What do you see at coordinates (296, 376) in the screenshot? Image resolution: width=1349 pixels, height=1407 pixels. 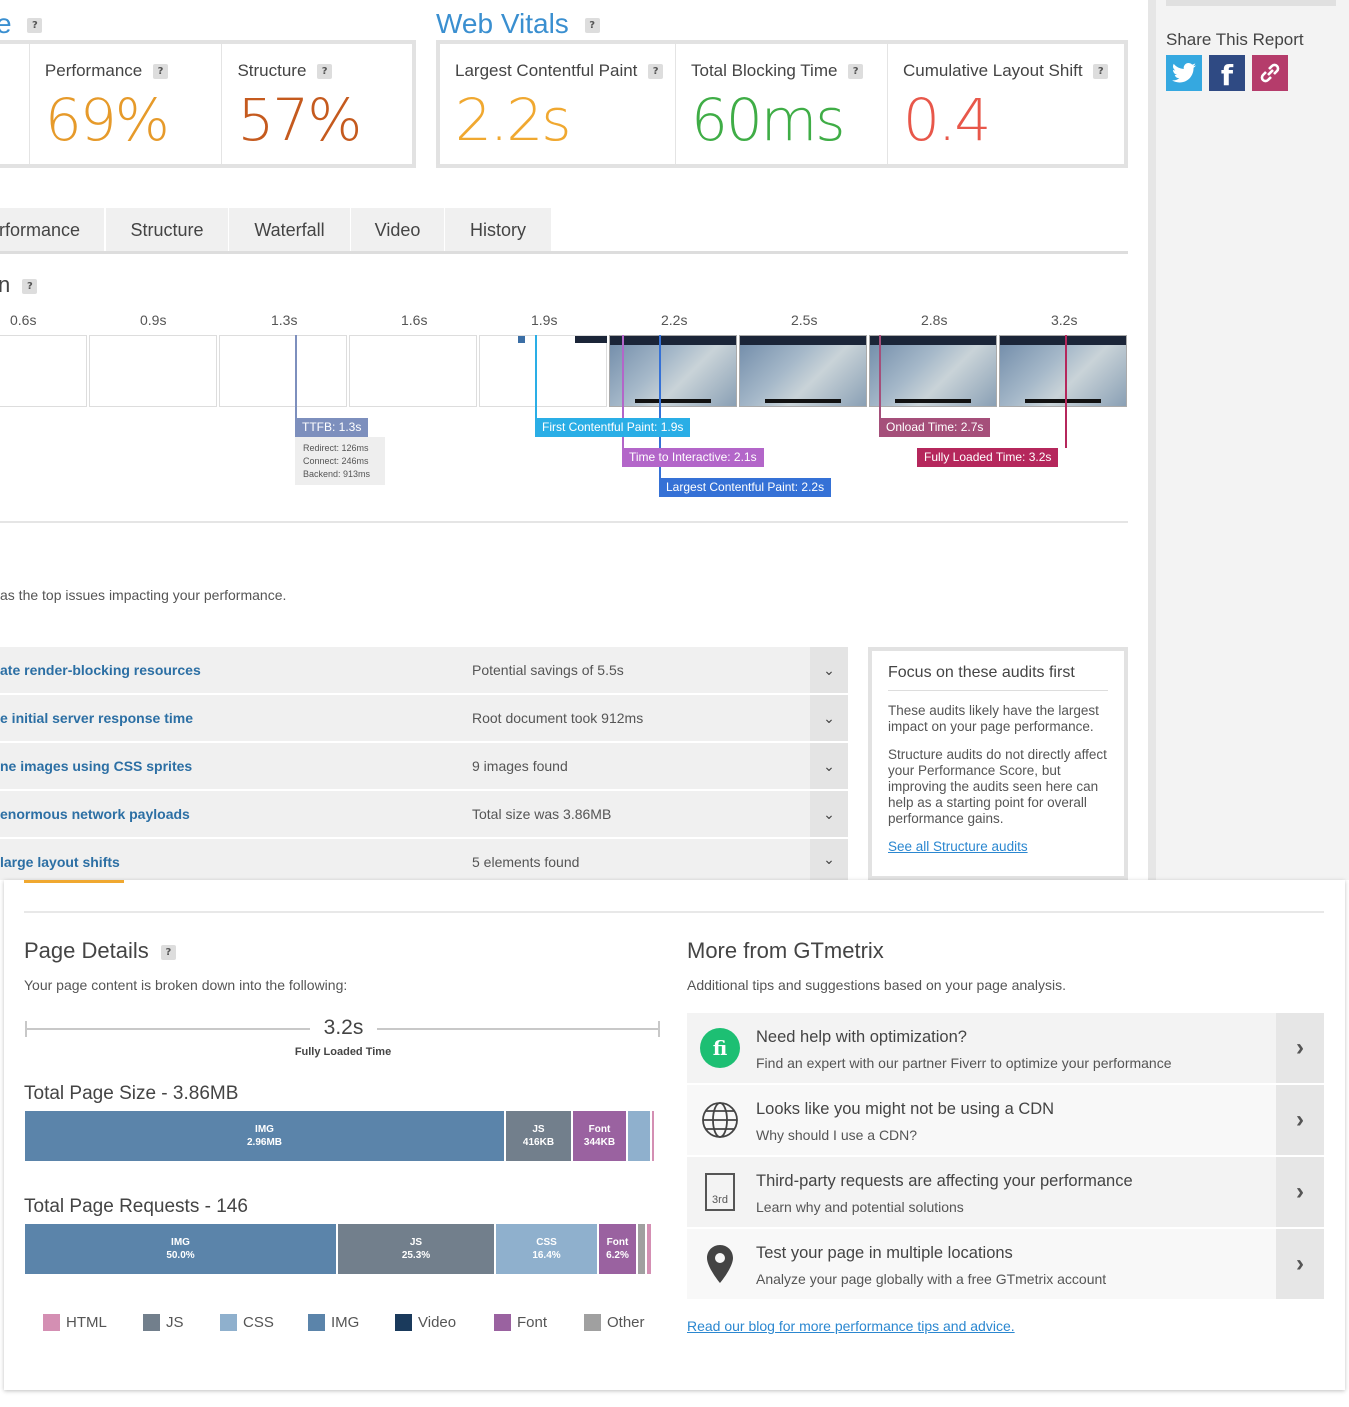 I see `ttfb-marker-line` at bounding box center [296, 376].